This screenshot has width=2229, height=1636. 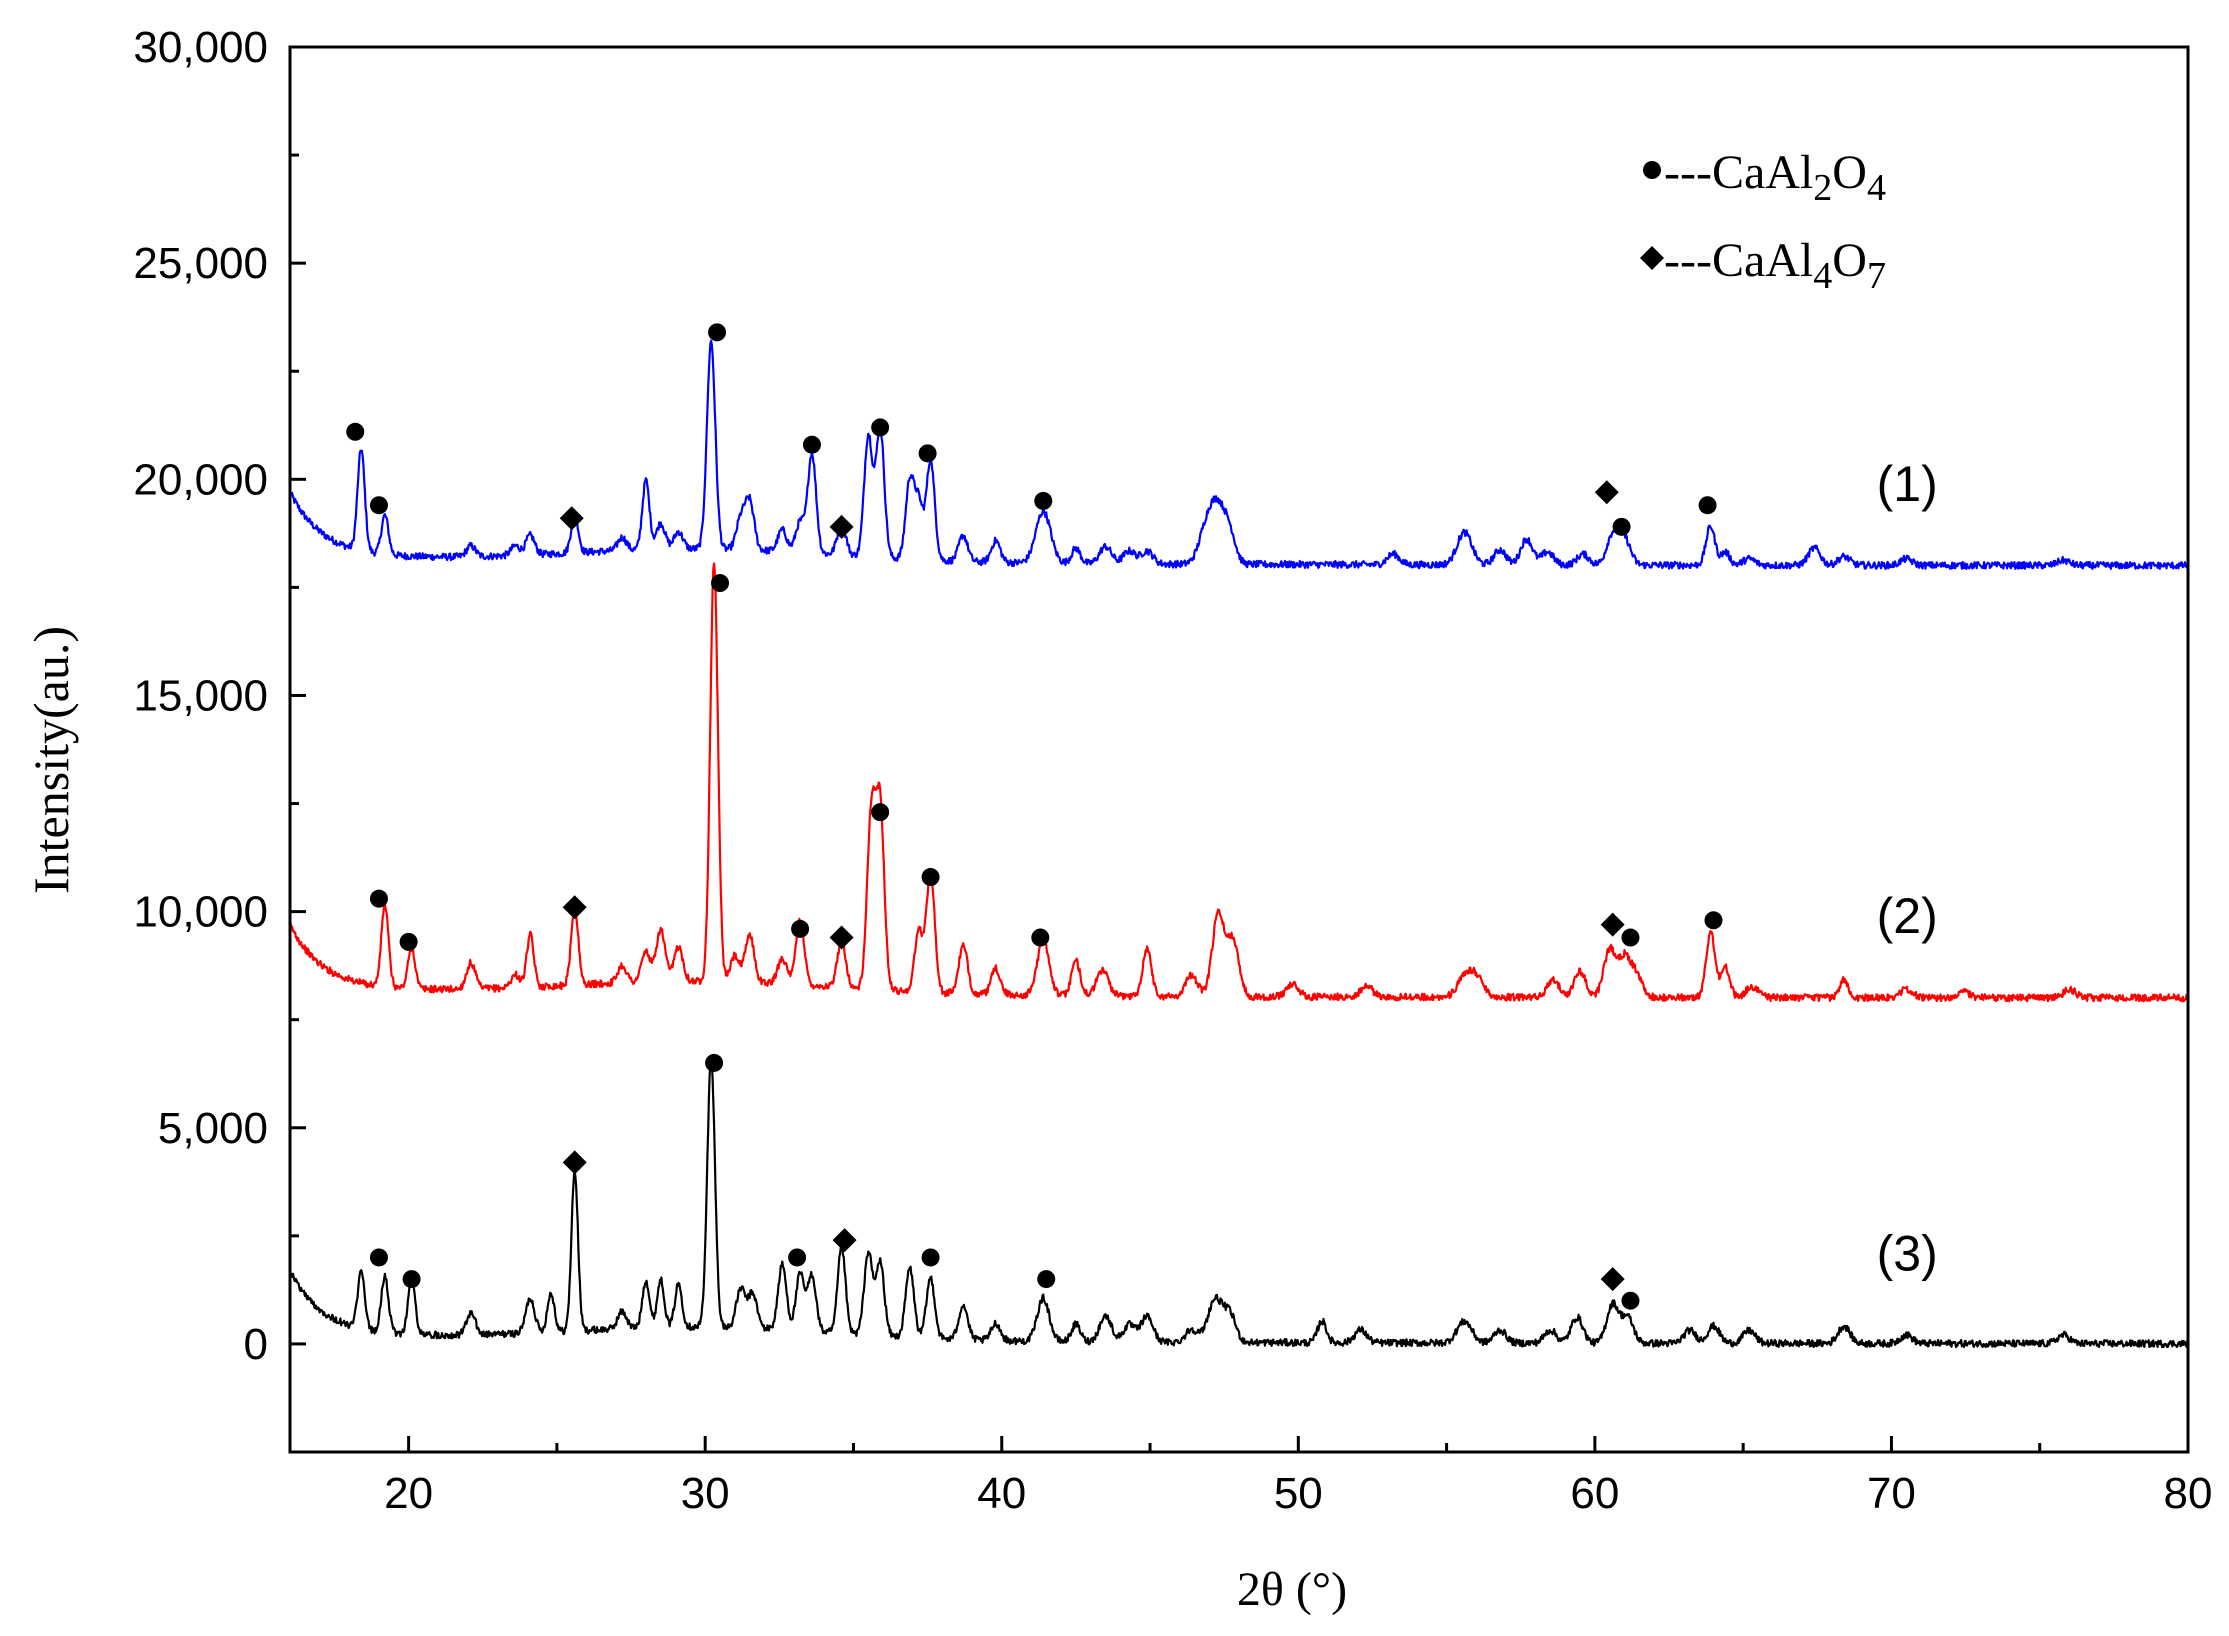 I want to click on series-label-1: (1), so click(x=1907, y=484).